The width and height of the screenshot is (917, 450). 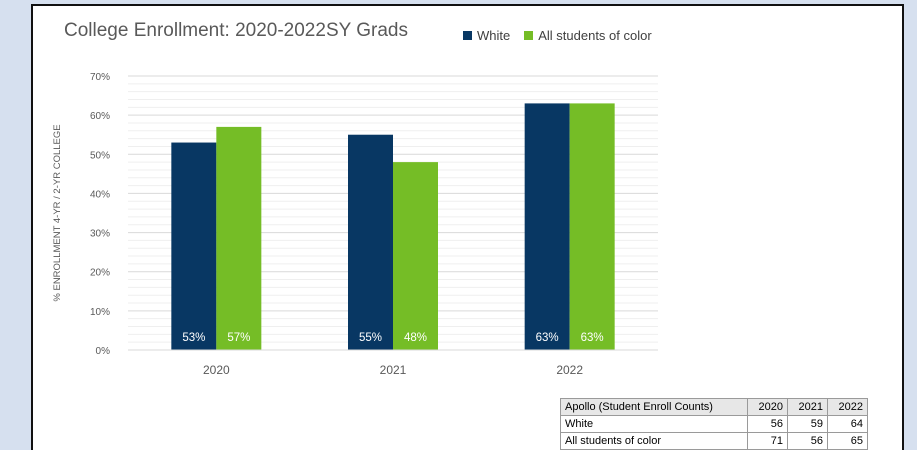 What do you see at coordinates (193, 338) in the screenshot?
I see `data-label: 53%` at bounding box center [193, 338].